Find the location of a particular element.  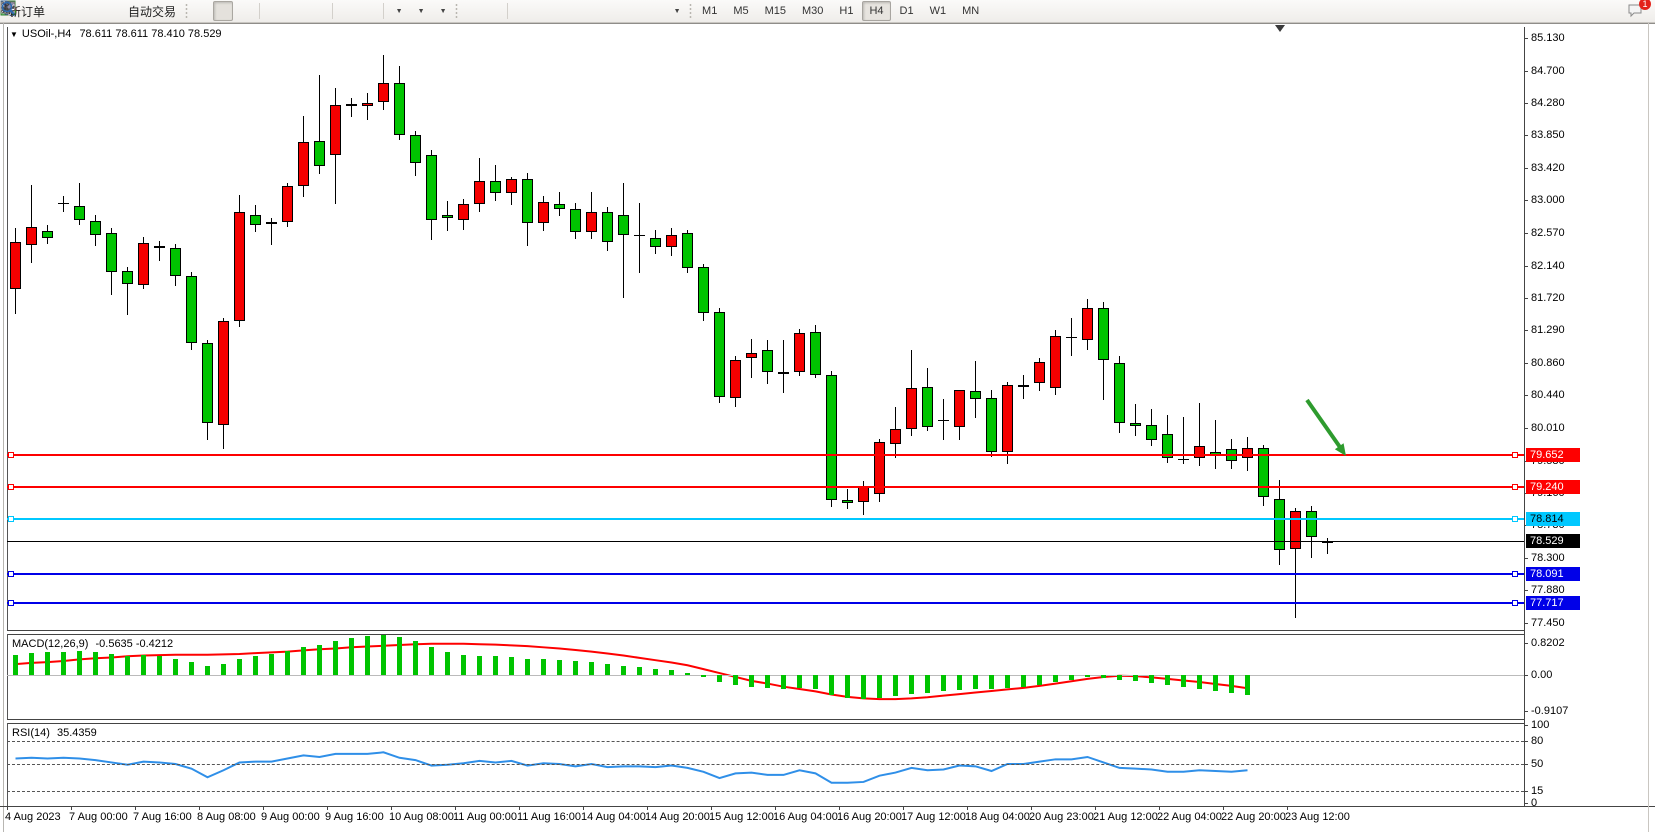

fibonacci-button: F is located at coordinates (311, 11).